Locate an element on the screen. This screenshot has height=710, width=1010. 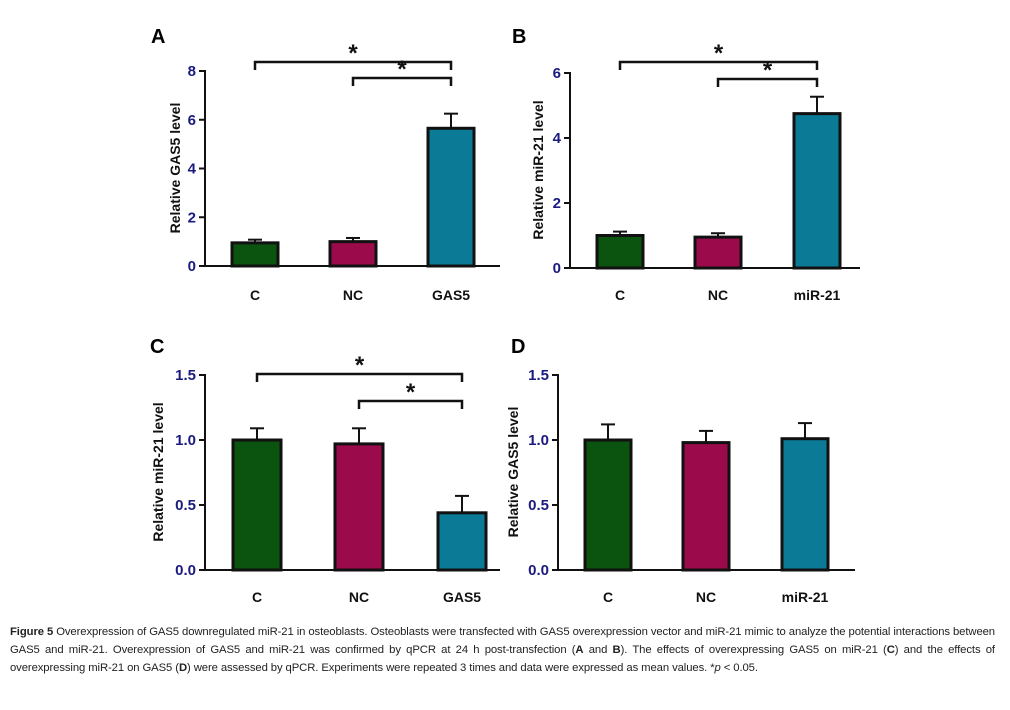
panel-label: C is located at coordinates (157, 347).